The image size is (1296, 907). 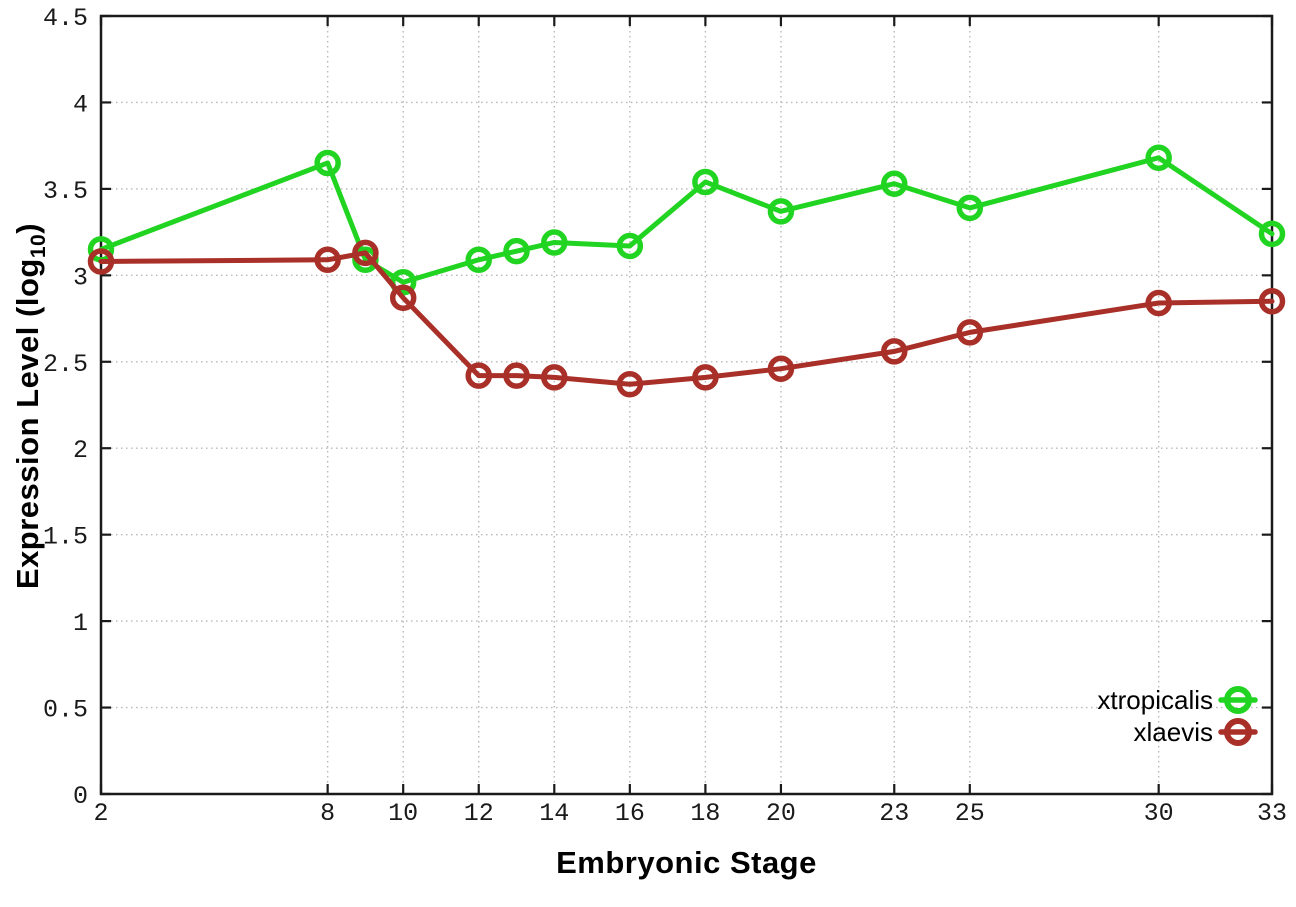 What do you see at coordinates (27, 424) in the screenshot?
I see `y-axis-title-main: Expression Level (log` at bounding box center [27, 424].